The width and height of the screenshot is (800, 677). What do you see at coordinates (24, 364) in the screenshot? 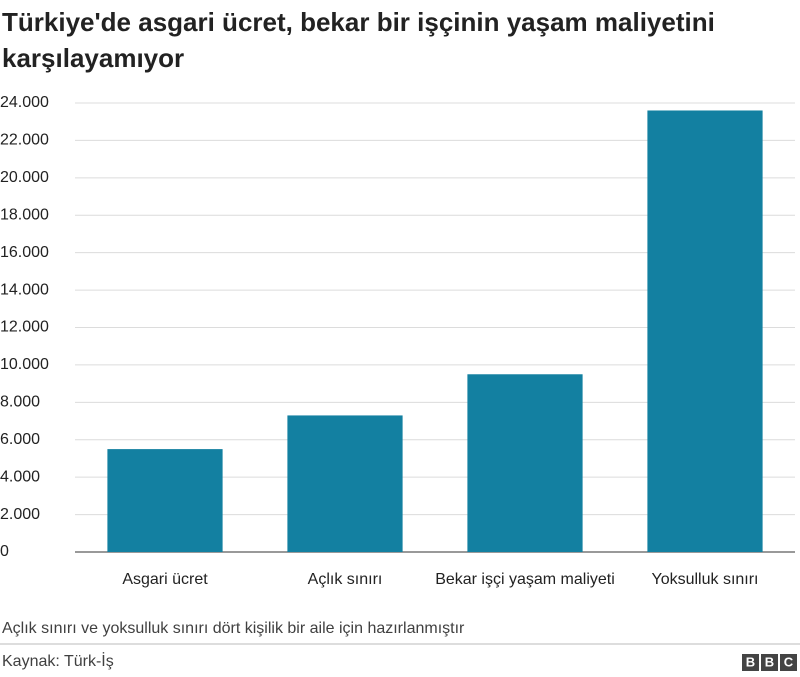
I see `y-tick-label: 10.000` at bounding box center [24, 364].